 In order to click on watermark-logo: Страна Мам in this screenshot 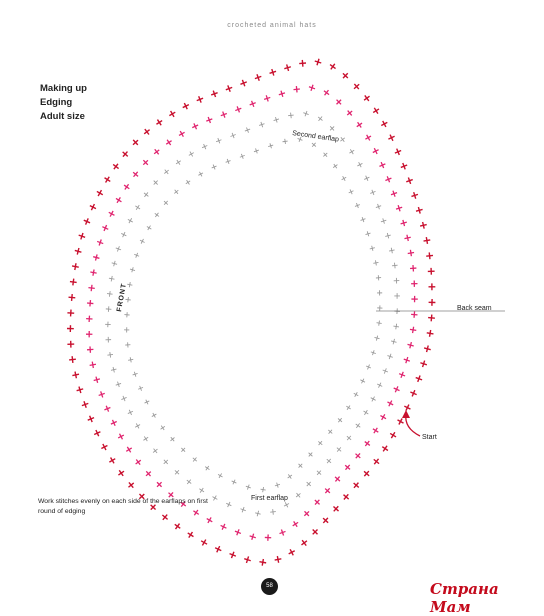, I will do `click(487, 598)`.